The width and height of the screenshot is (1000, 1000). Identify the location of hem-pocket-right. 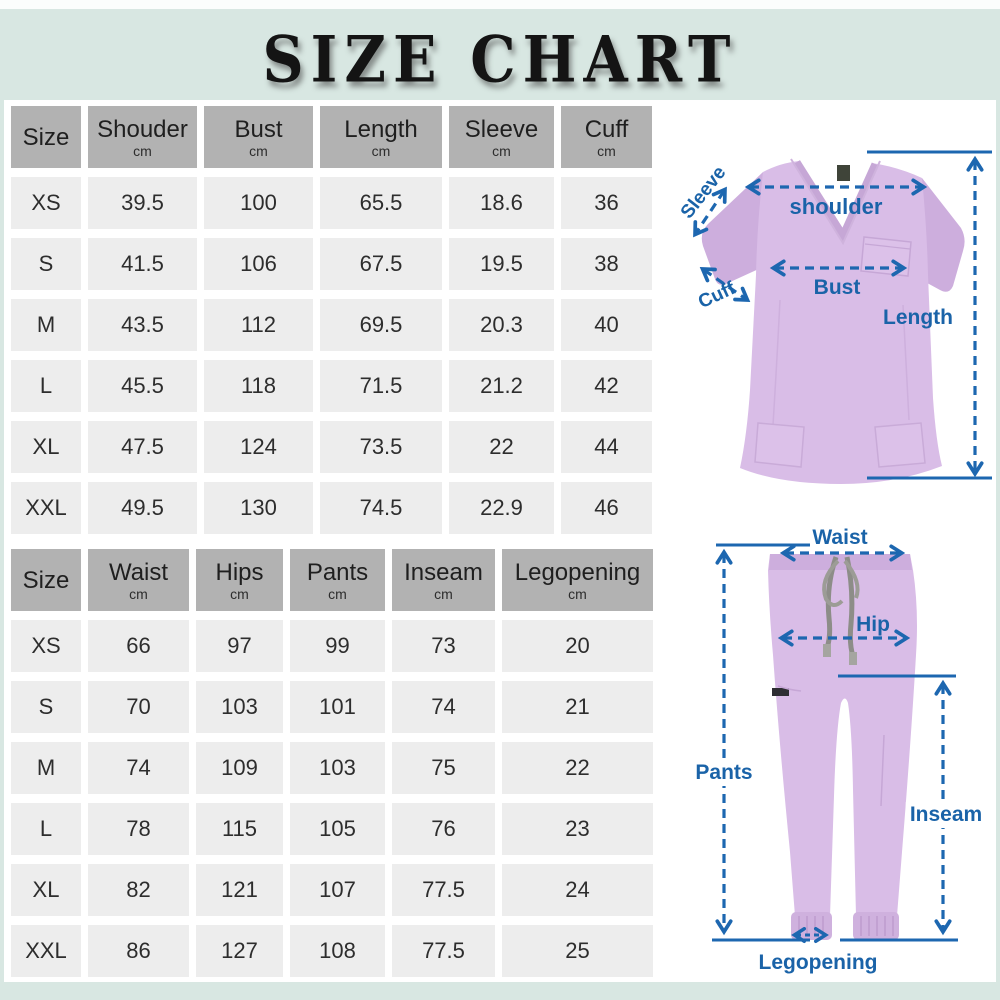
(900, 445).